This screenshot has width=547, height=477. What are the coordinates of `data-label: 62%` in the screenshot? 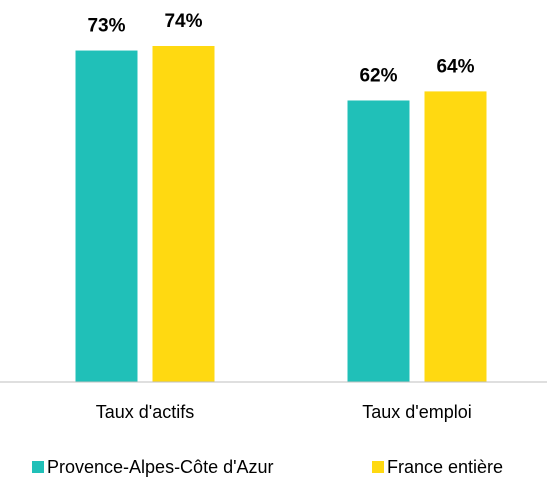 It's located at (378, 76).